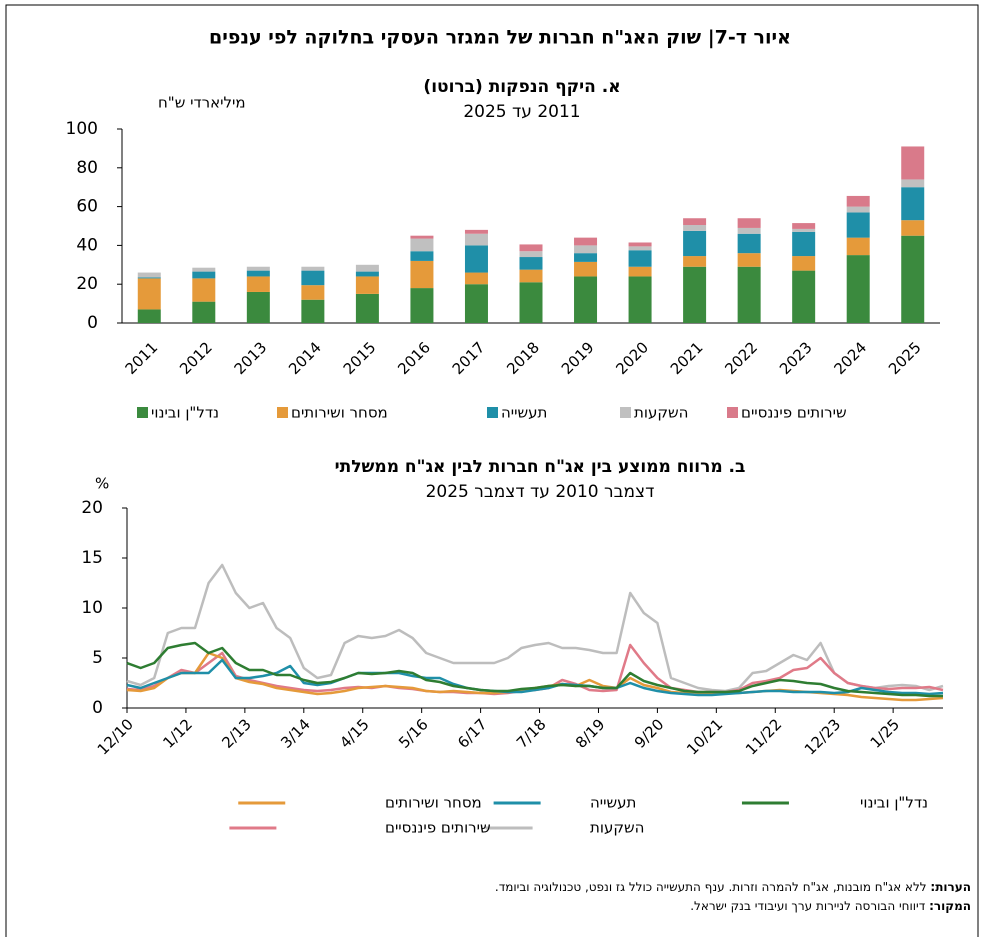  I want to click on x-tick-label: 2013, so click(251, 358).